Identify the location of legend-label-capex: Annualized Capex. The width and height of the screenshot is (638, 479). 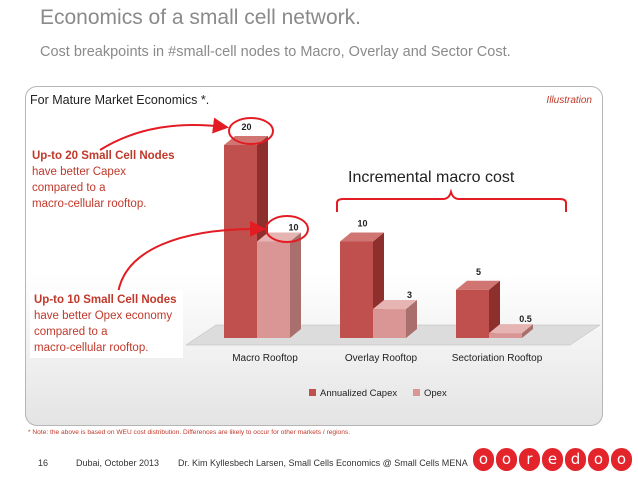
(358, 393).